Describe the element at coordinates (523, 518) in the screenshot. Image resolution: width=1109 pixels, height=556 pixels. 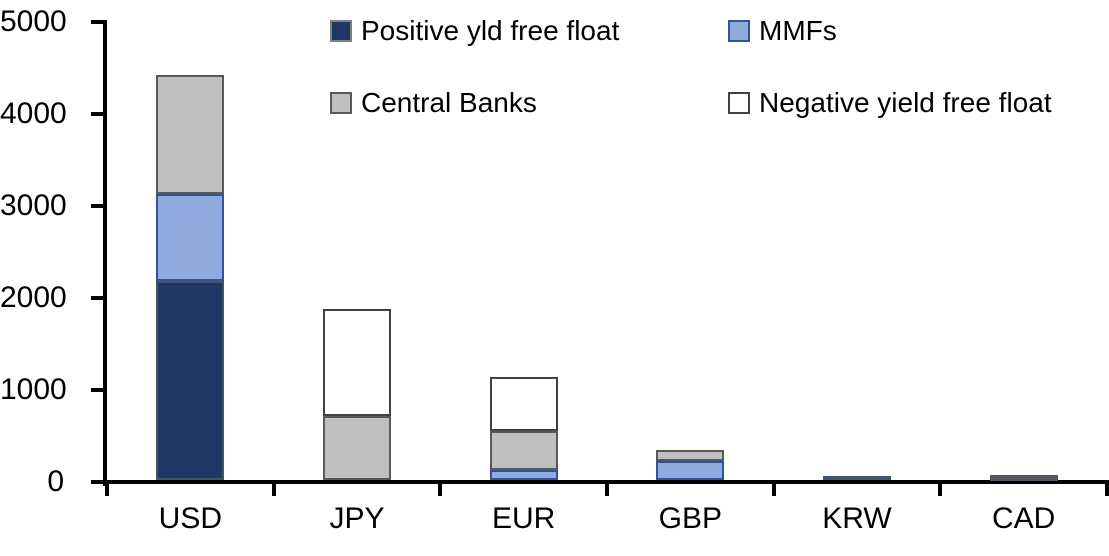
I see `x-axis-category-label: EUR` at that location.